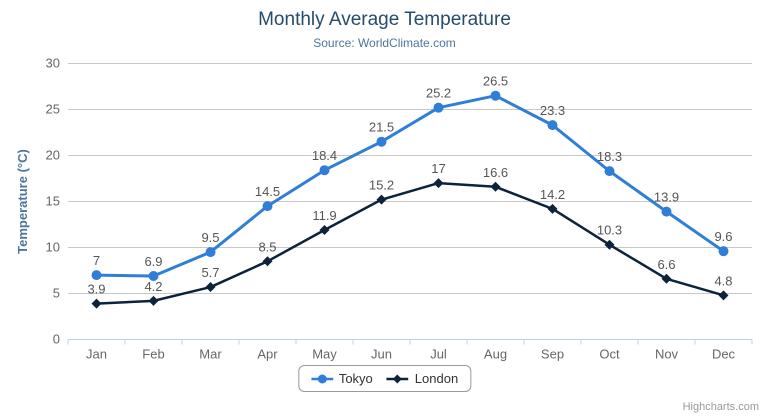 The width and height of the screenshot is (769, 416). What do you see at coordinates (96, 354) in the screenshot?
I see `x-axis-label-jan: Jan` at bounding box center [96, 354].